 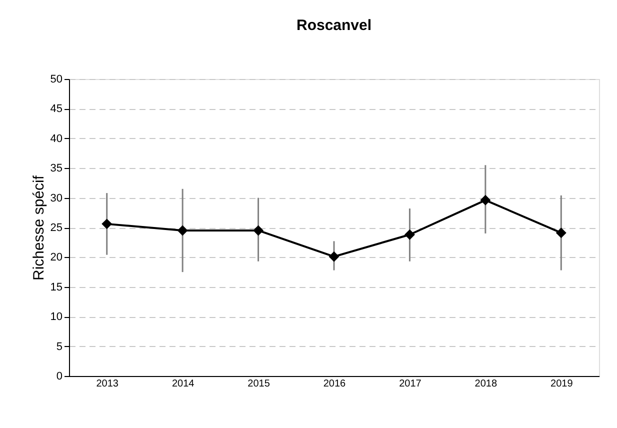 What do you see at coordinates (486, 384) in the screenshot?
I see `x-tick-label: 2018` at bounding box center [486, 384].